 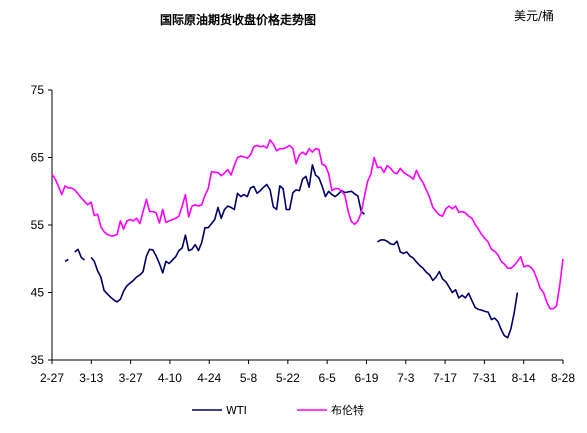 I want to click on x-tick-label: 3-13, so click(x=91, y=378).